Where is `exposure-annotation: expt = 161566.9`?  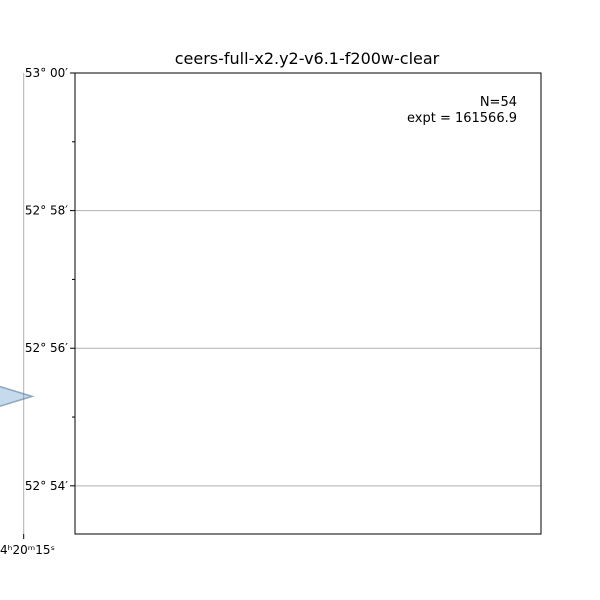
exposure-annotation: expt = 161566.9 is located at coordinates (462, 118).